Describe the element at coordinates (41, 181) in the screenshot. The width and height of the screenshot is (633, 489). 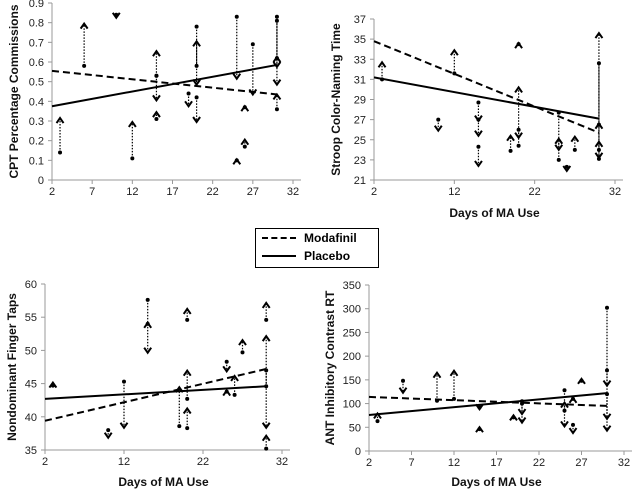
I see `y-tick-label: 0` at that location.